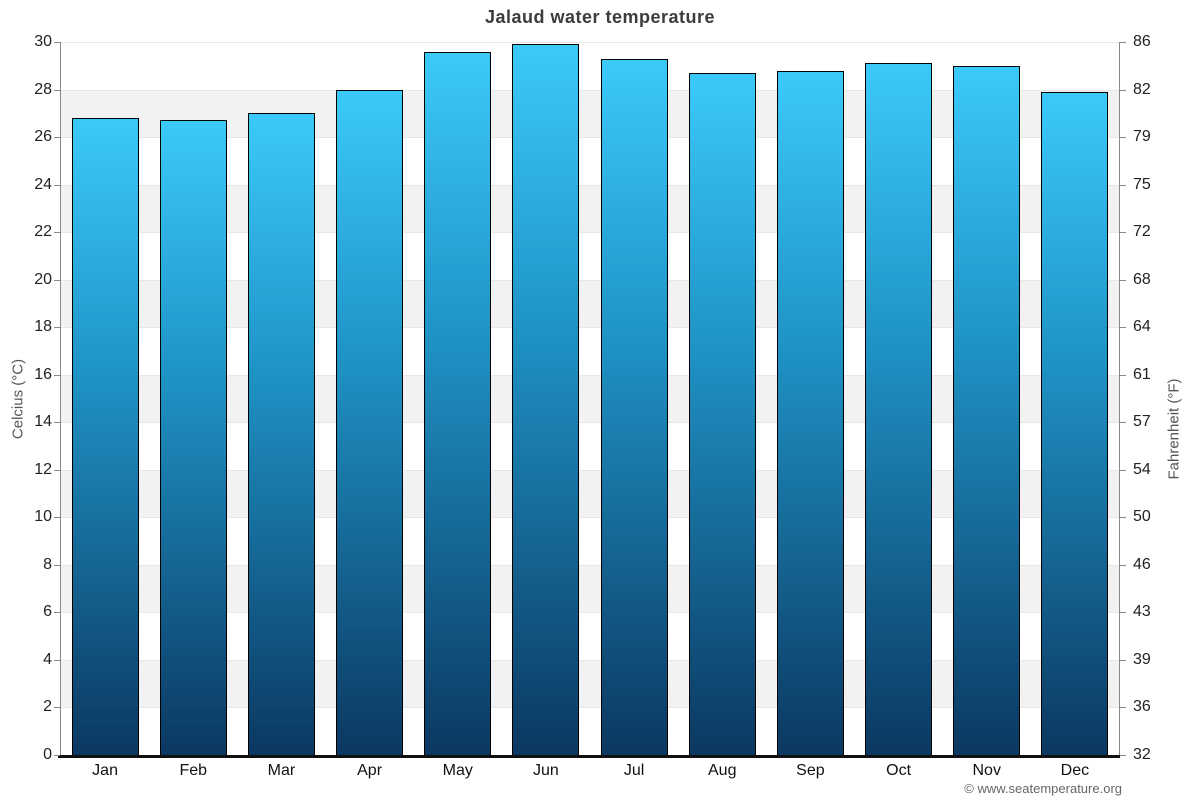  I want to click on celsius-tick-label-24: 24, so click(43, 184).